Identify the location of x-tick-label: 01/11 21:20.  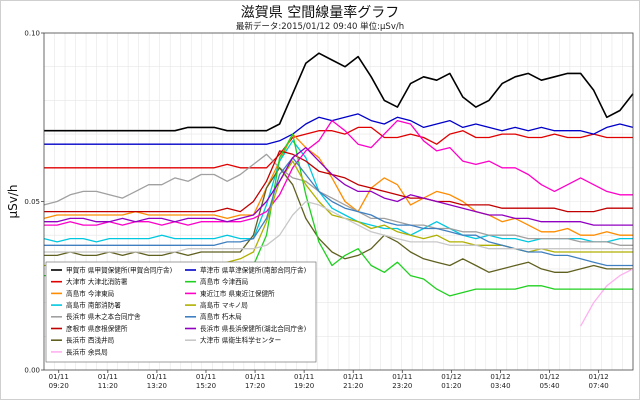
(353, 381).